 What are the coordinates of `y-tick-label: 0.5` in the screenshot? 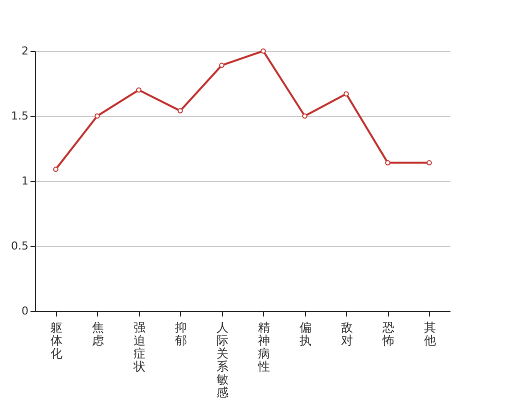 It's located at (19, 246).